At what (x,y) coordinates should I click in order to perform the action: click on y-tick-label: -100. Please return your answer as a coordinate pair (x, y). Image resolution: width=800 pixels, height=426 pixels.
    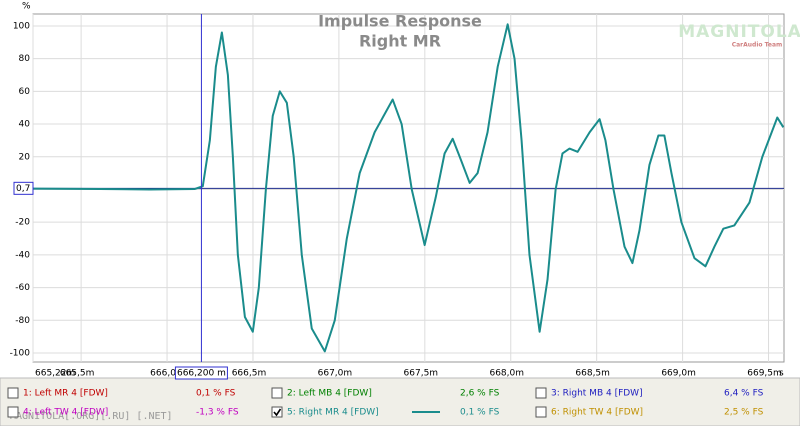
    Looking at the image, I should click on (20, 354).